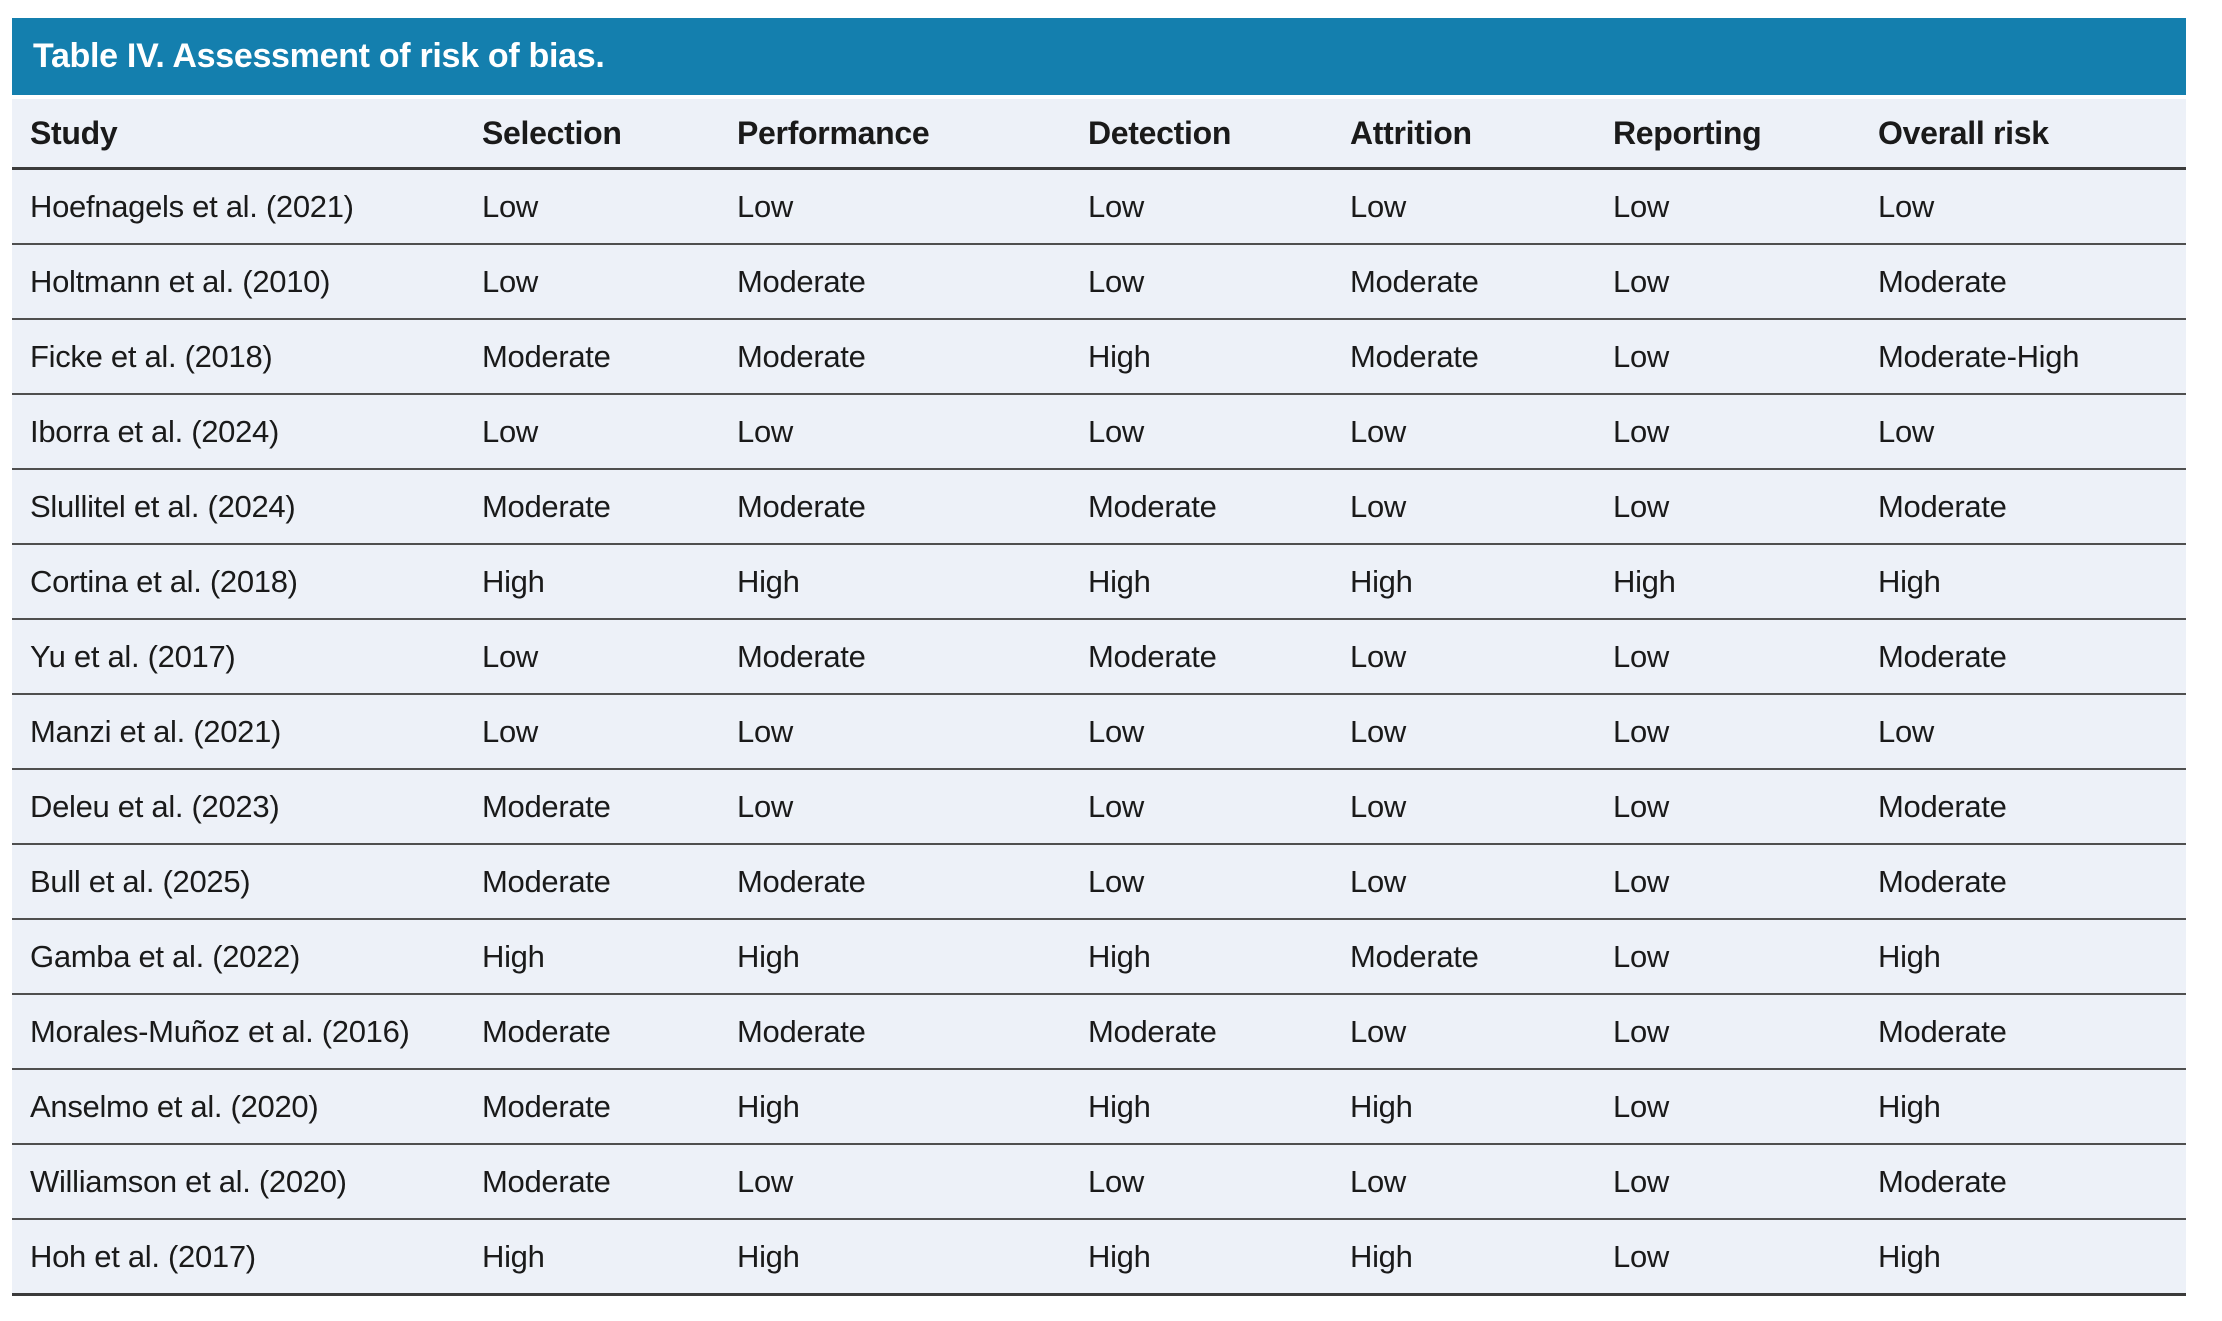 This screenshot has height=1321, width=2222. Describe the element at coordinates (237, 582) in the screenshot. I see `study-cell: Cortina et al. (2018)` at that location.